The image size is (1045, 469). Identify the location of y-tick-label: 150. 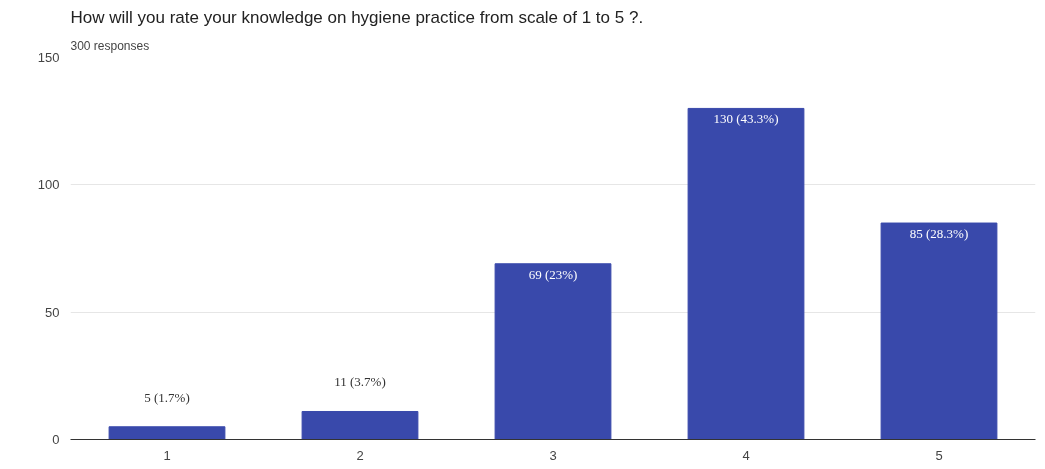
(48, 57).